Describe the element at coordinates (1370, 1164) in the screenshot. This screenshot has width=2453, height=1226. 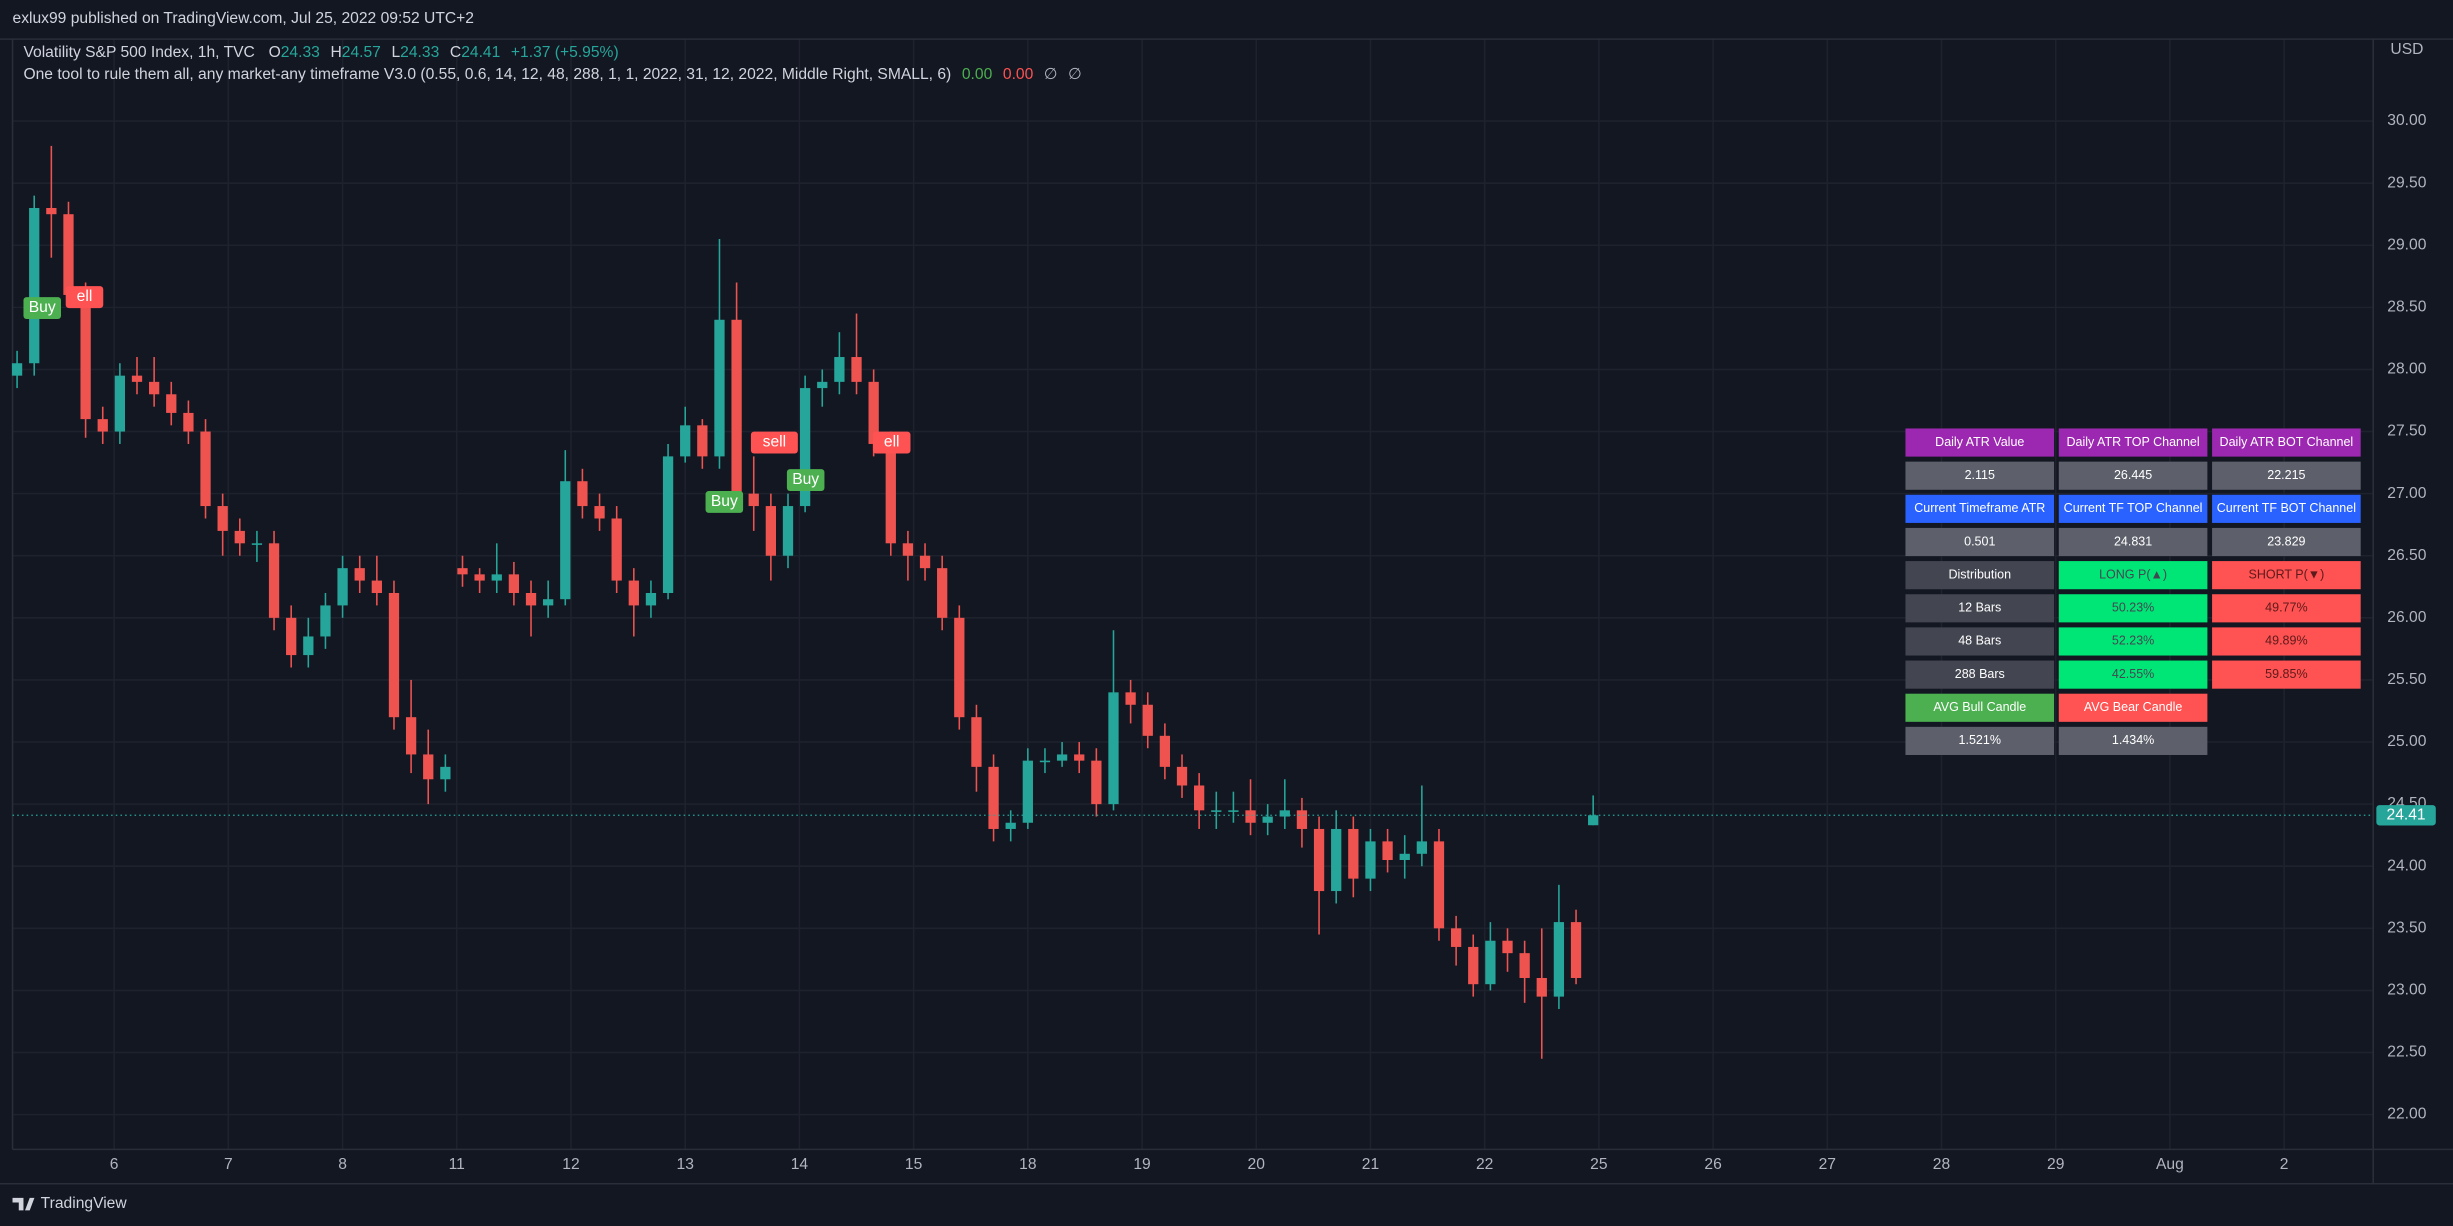
I see `x-tick-label: 21` at that location.